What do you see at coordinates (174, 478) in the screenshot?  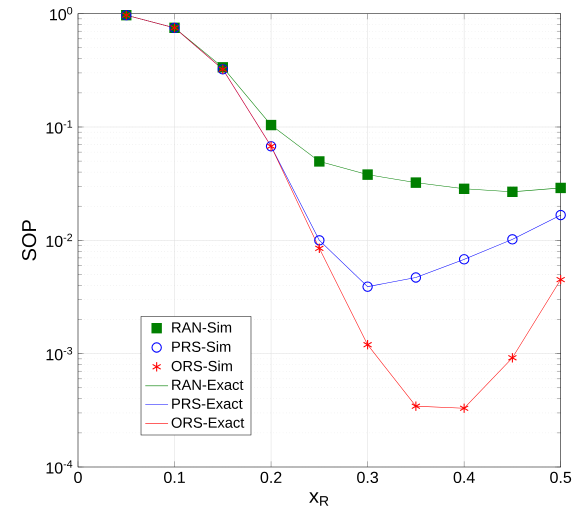 I see `x-tick-label: 0.1` at bounding box center [174, 478].